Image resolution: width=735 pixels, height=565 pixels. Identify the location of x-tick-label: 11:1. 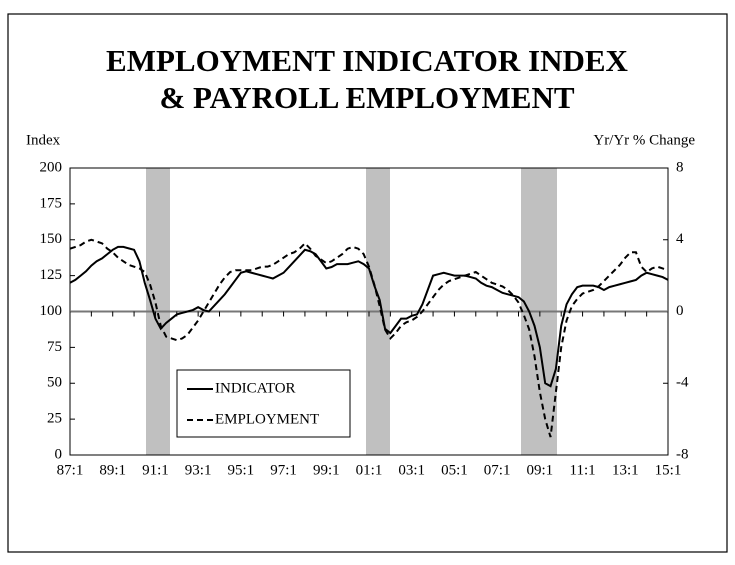
(583, 470).